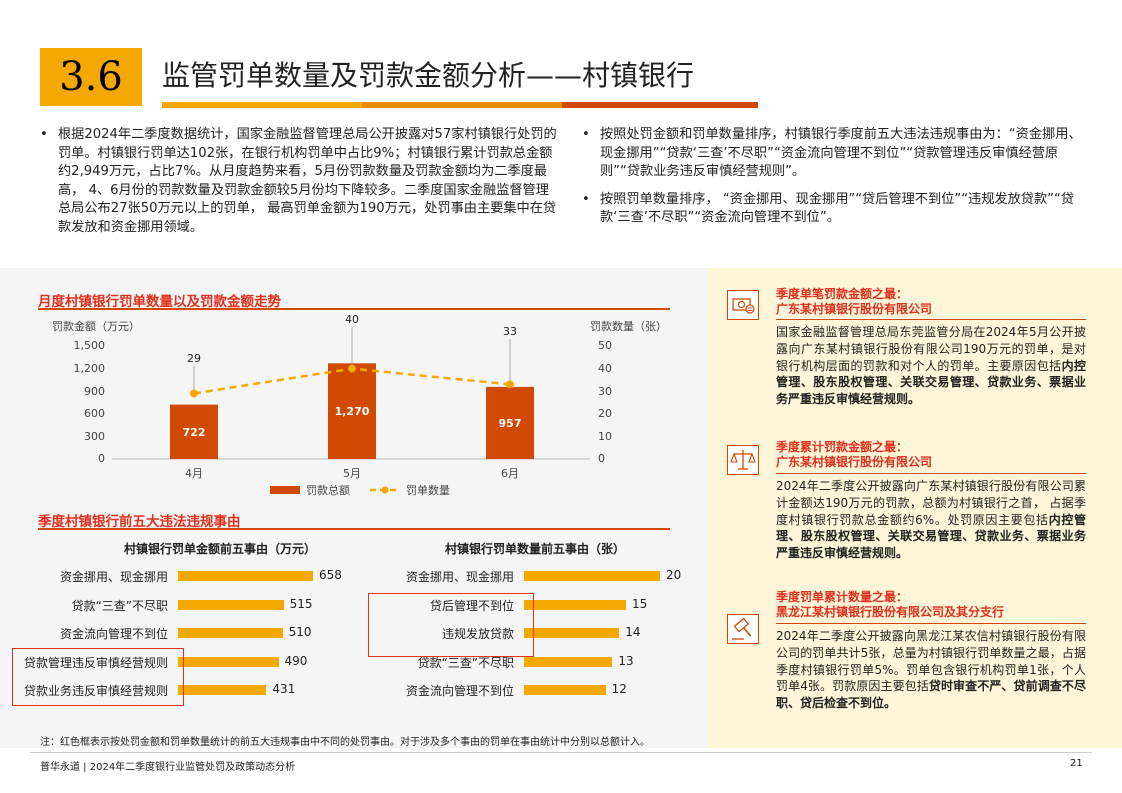  I want to click on y-tick-left: 1,200, so click(89, 368).